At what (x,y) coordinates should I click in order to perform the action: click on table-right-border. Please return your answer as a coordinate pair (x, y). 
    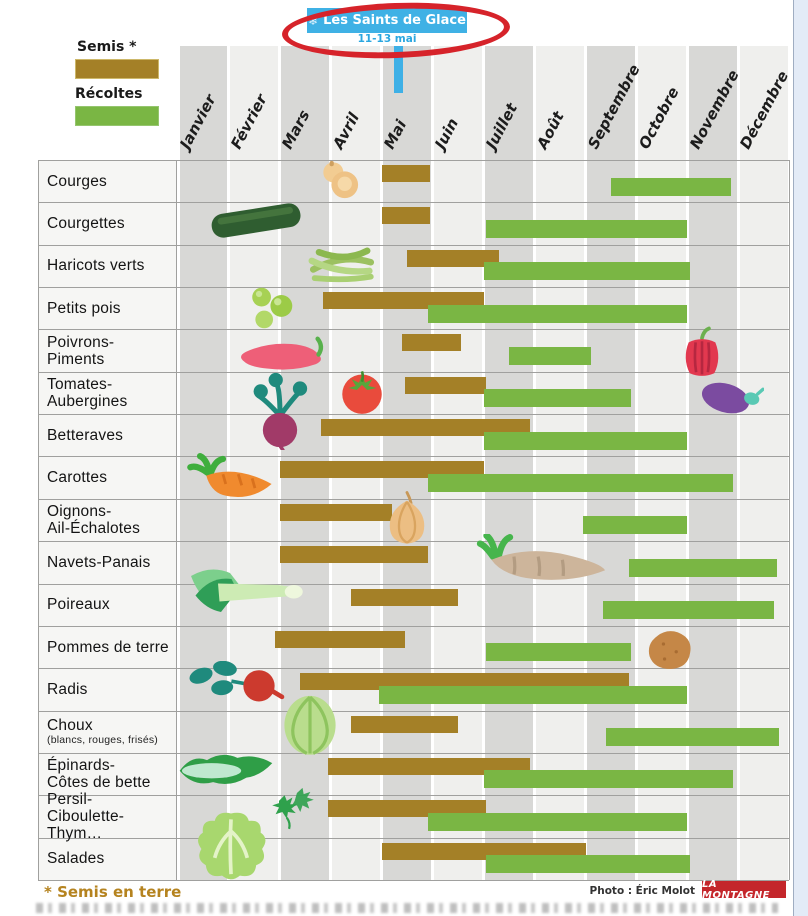
    Looking at the image, I should click on (789, 520).